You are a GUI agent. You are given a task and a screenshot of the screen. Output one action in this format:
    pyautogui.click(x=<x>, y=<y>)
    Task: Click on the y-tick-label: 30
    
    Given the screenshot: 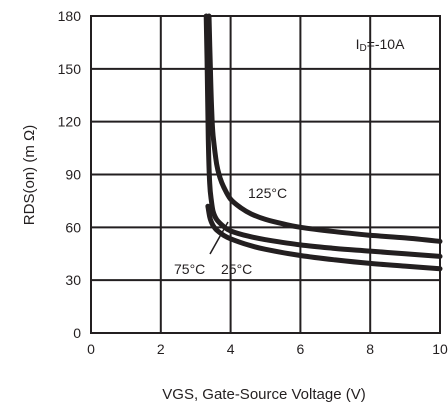 What is the action you would take?
    pyautogui.click(x=73, y=280)
    